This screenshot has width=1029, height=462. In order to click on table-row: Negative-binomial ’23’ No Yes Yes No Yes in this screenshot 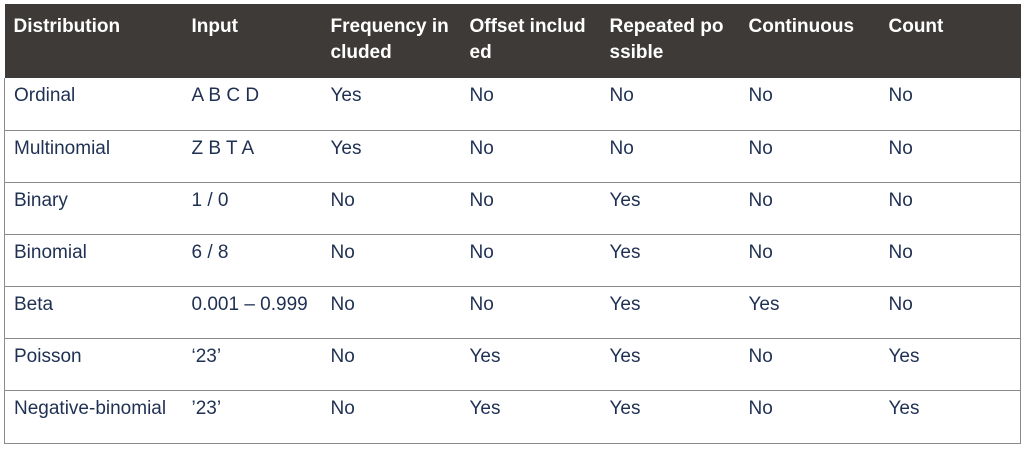, I will do `click(512, 416)`.